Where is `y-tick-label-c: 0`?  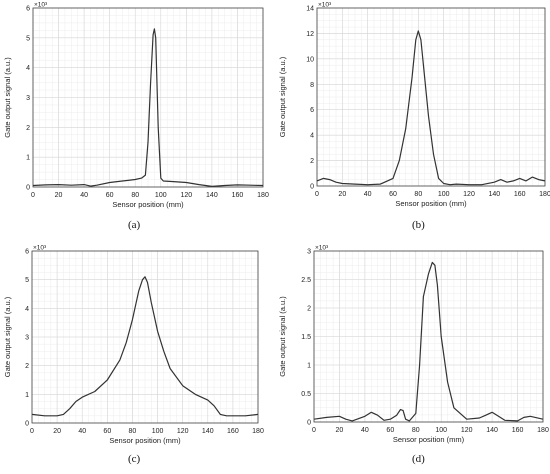
y-tick-label-c: 0 is located at coordinates (27, 424).